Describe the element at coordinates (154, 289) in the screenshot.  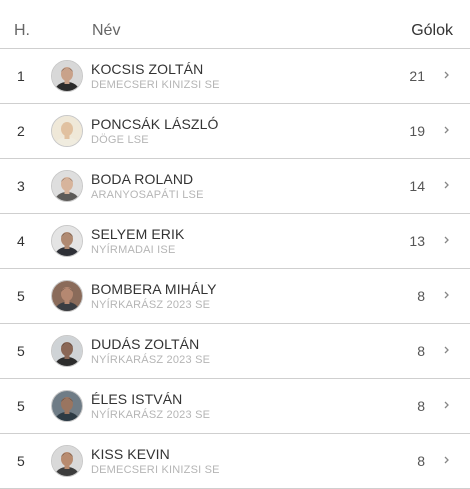
I see `player-name: BOMBERA MIHÁLY` at that location.